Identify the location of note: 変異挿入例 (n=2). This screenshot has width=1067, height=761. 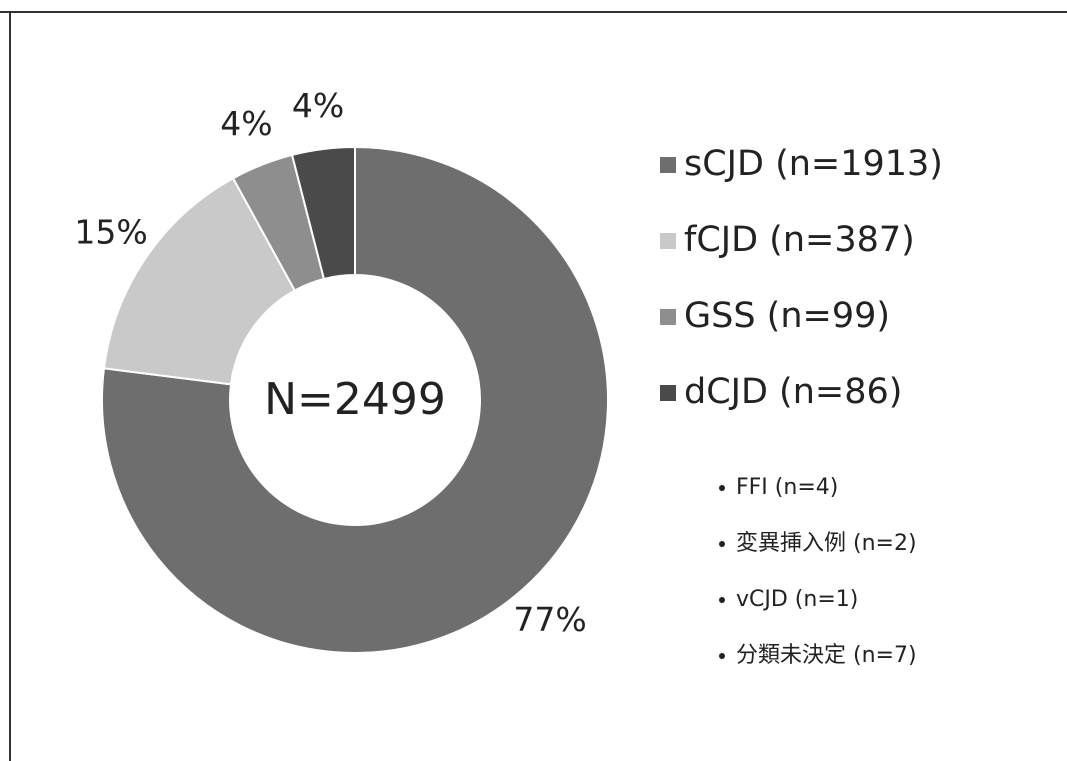
(826, 543).